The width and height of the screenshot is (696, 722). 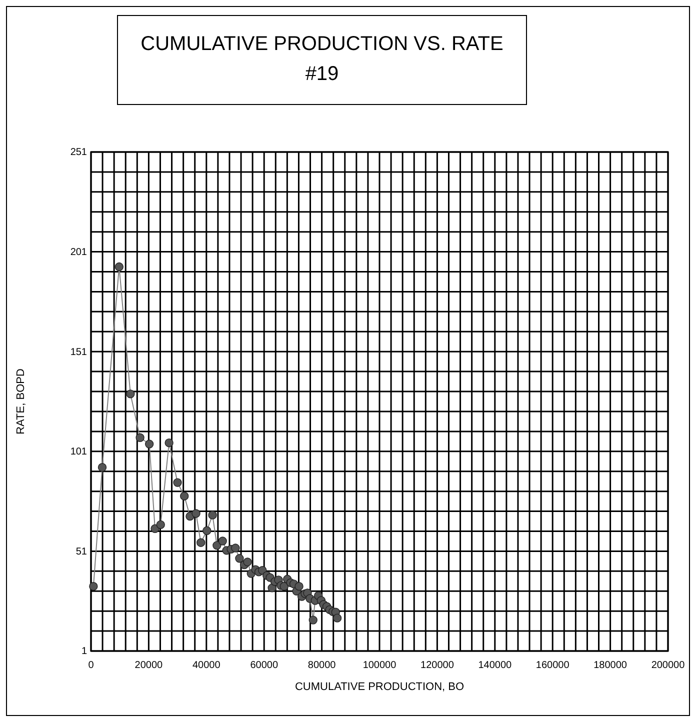 What do you see at coordinates (206, 666) in the screenshot?
I see `x-tick-label: 40000` at bounding box center [206, 666].